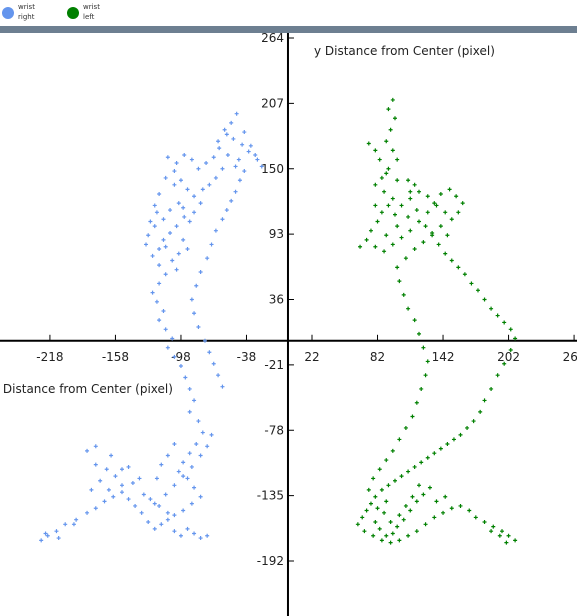 This screenshot has width=577, height=616. What do you see at coordinates (181, 357) in the screenshot?
I see `x-tick-label: -98` at bounding box center [181, 357].